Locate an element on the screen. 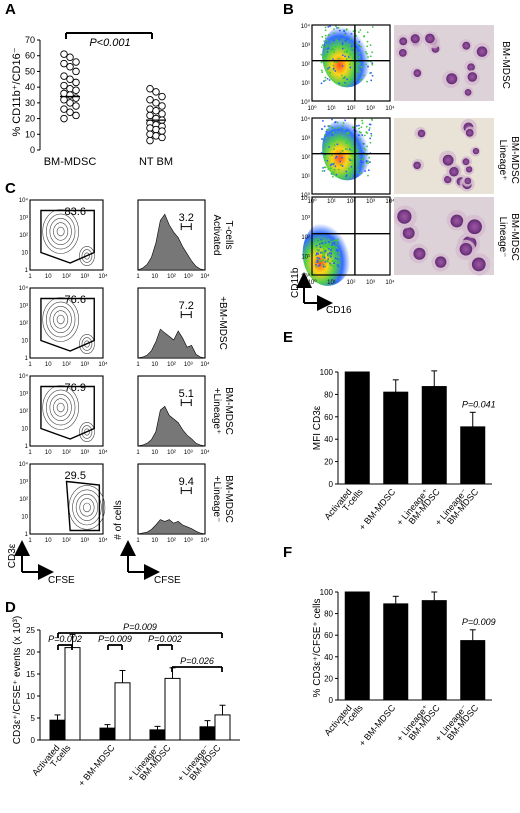 This screenshot has width=520, height=813. contour-plot: 29.5 1 10 10² 10³ 10⁴ 1 10 10² 10³ 10⁴ is located at coordinates (63, 502).